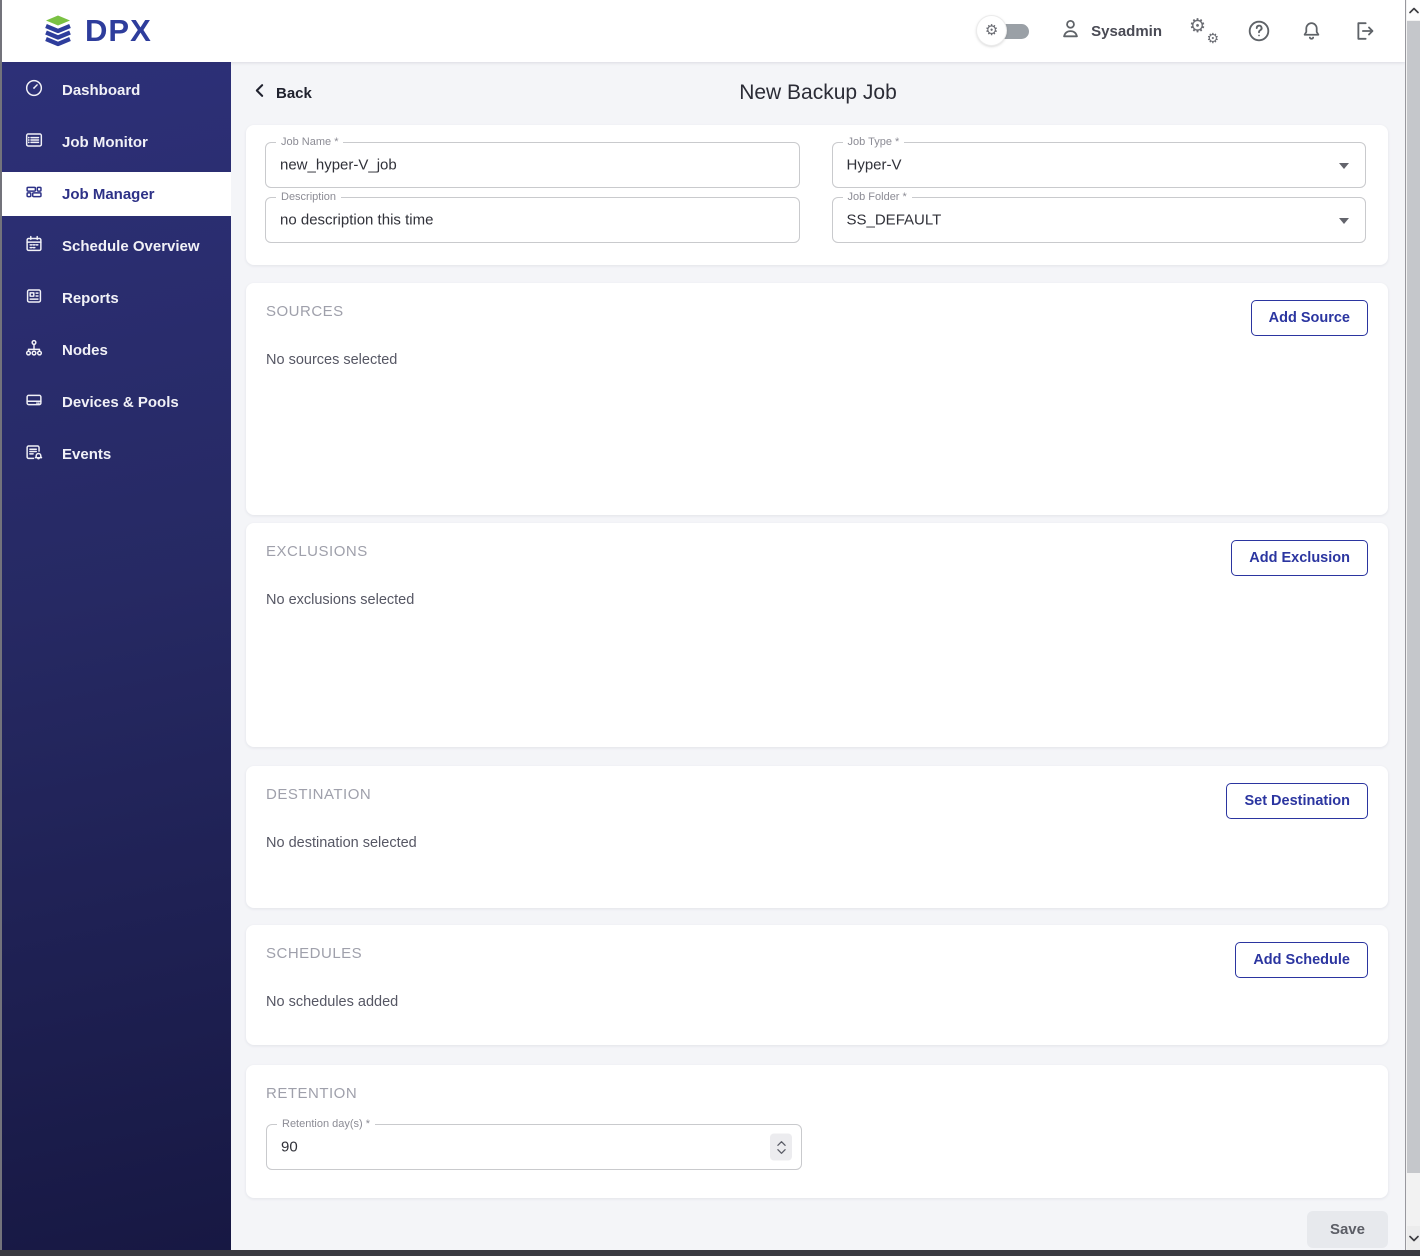  I want to click on sidebar-item-nodes: Nodes, so click(116, 350).